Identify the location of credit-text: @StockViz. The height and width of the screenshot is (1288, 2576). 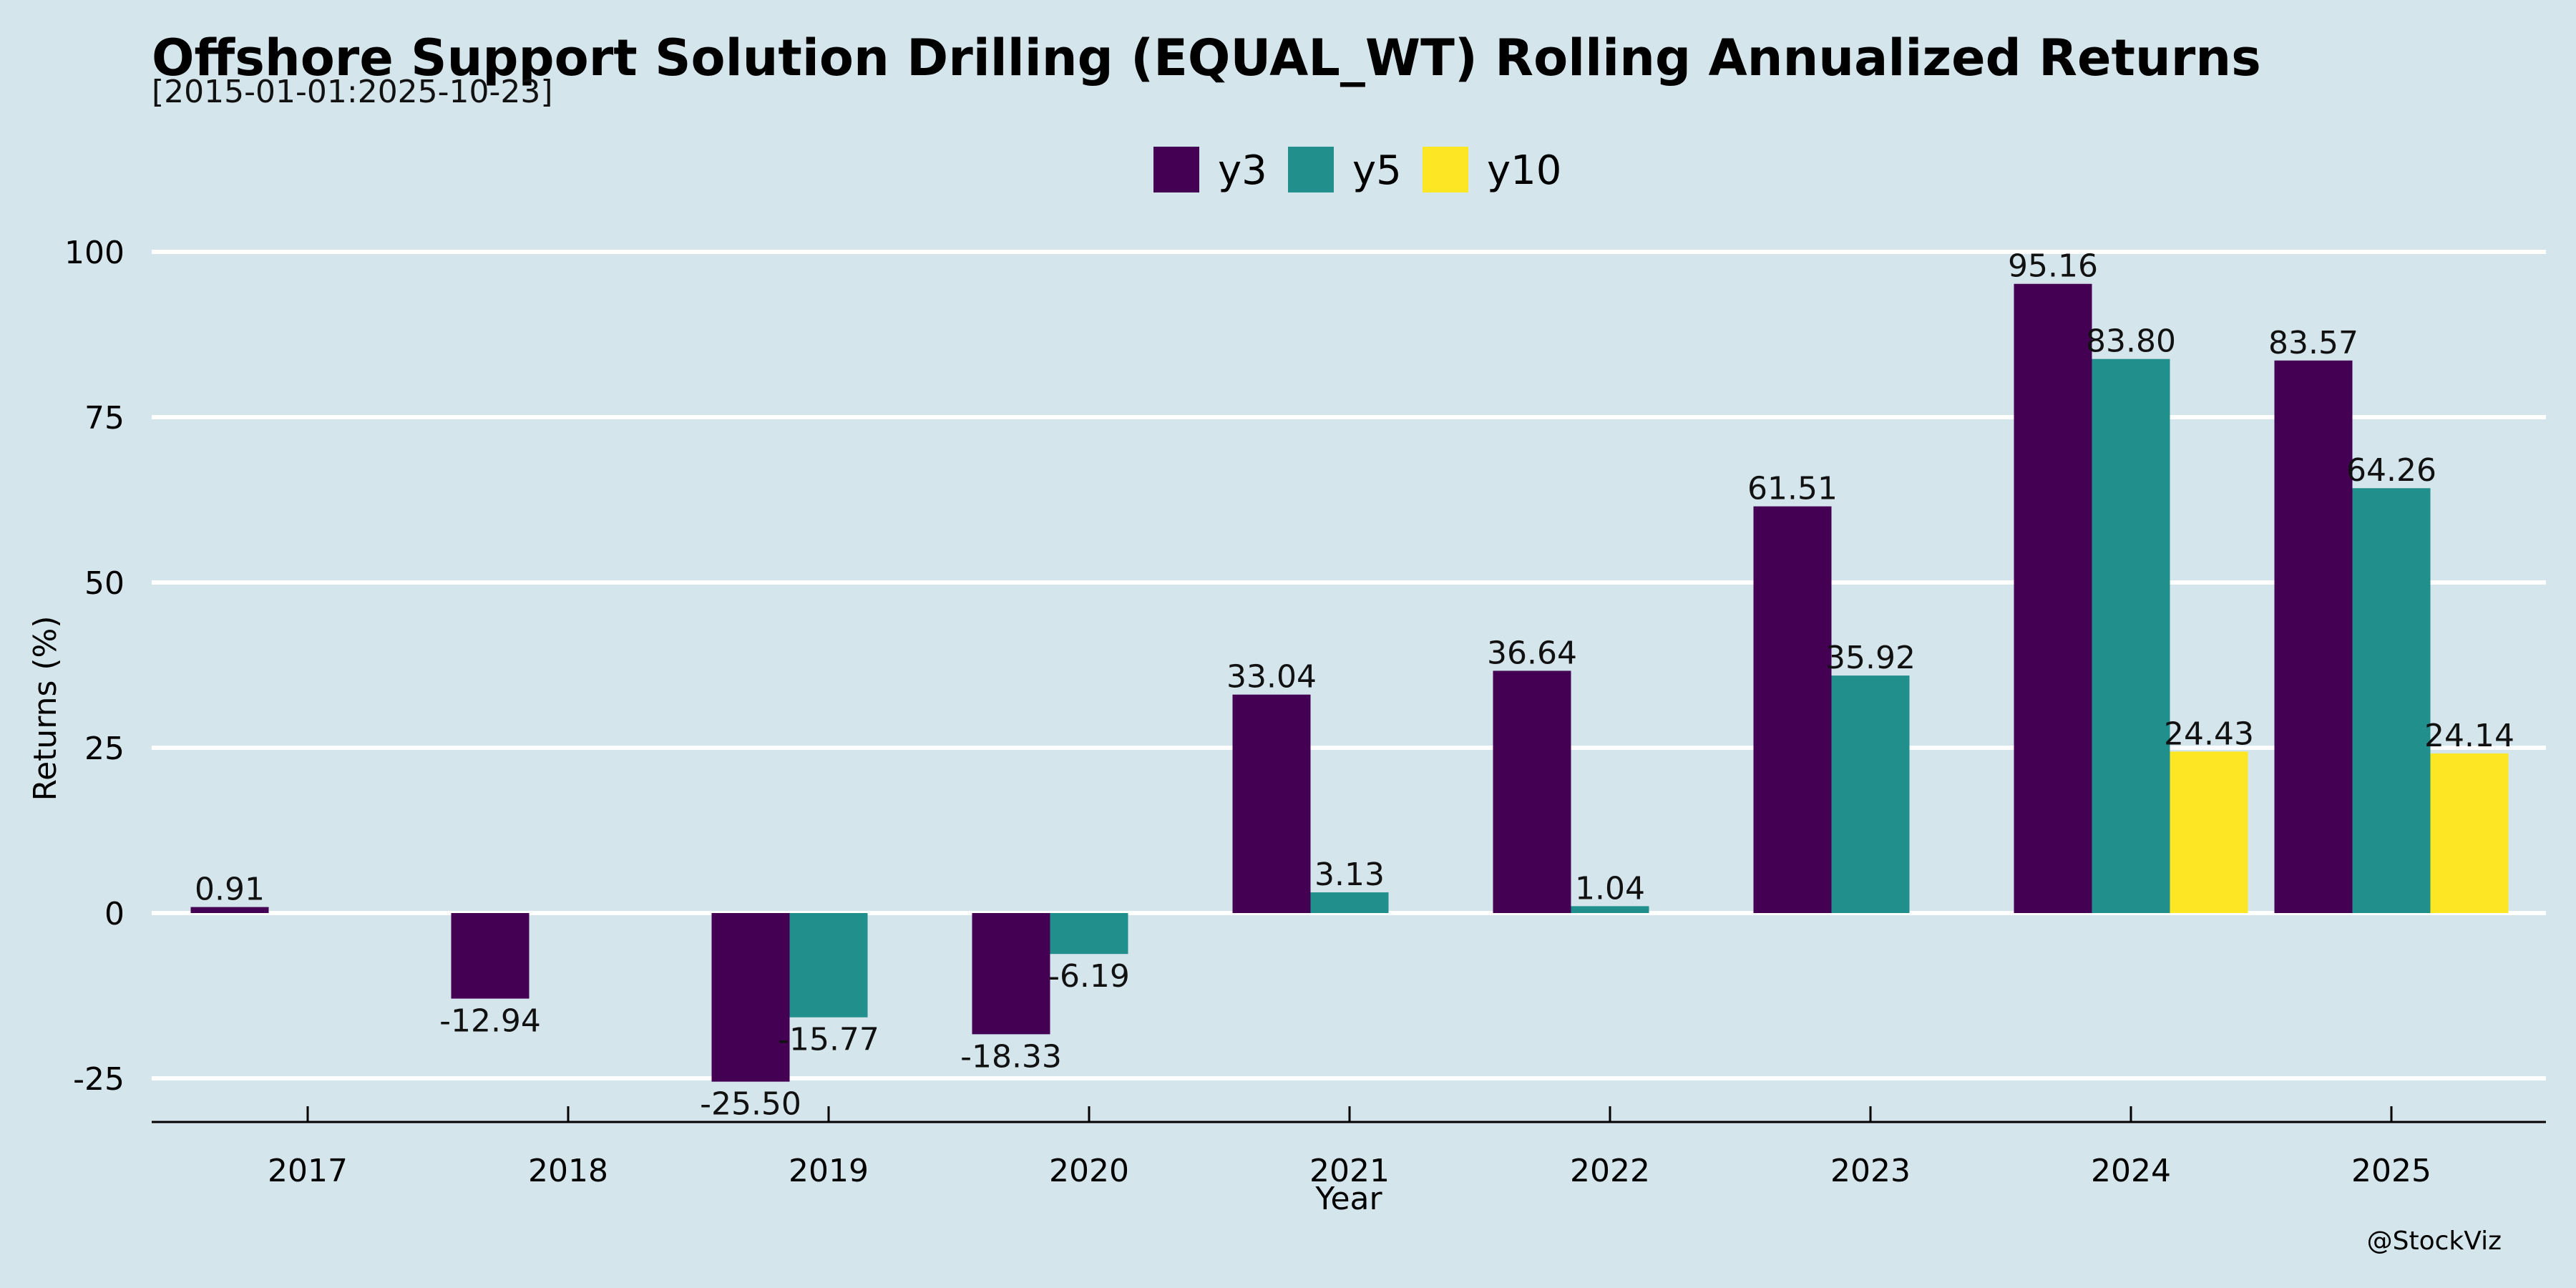
(2434, 1241).